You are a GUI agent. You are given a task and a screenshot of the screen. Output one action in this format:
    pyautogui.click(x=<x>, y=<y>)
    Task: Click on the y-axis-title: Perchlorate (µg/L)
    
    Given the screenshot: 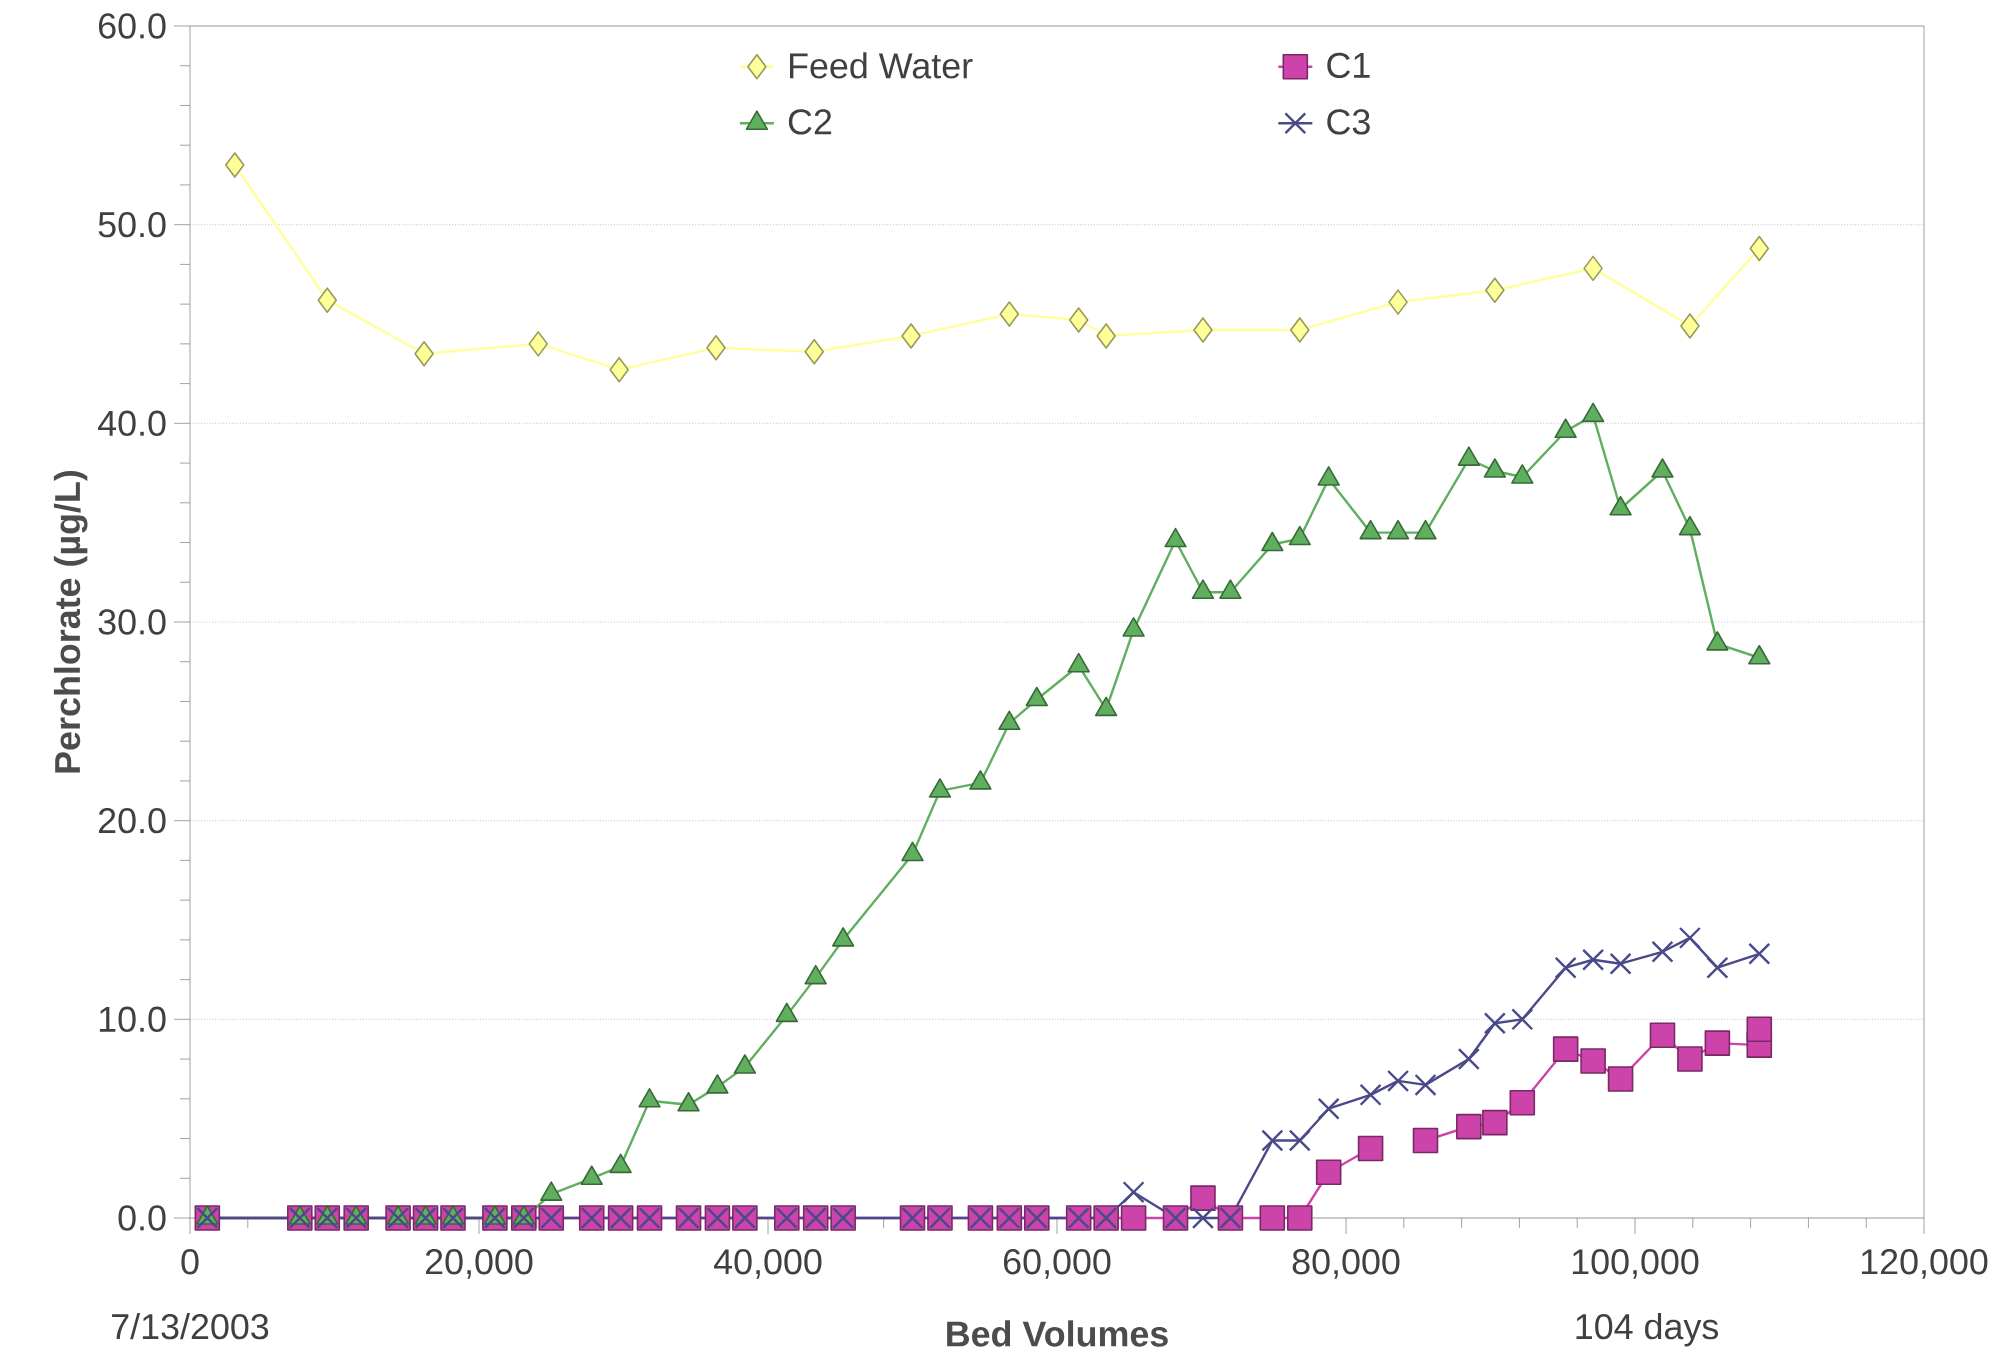 What is the action you would take?
    pyautogui.click(x=70, y=621)
    